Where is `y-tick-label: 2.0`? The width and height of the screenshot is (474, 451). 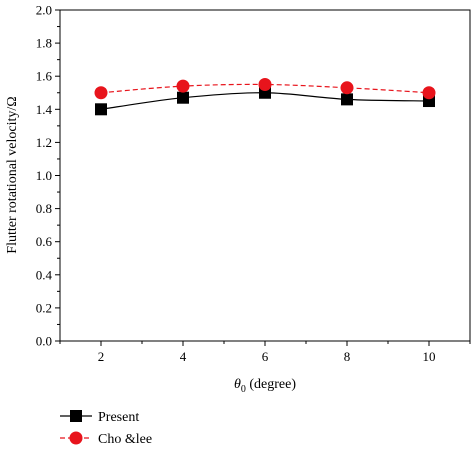 y-tick-label: 2.0 is located at coordinates (44, 10).